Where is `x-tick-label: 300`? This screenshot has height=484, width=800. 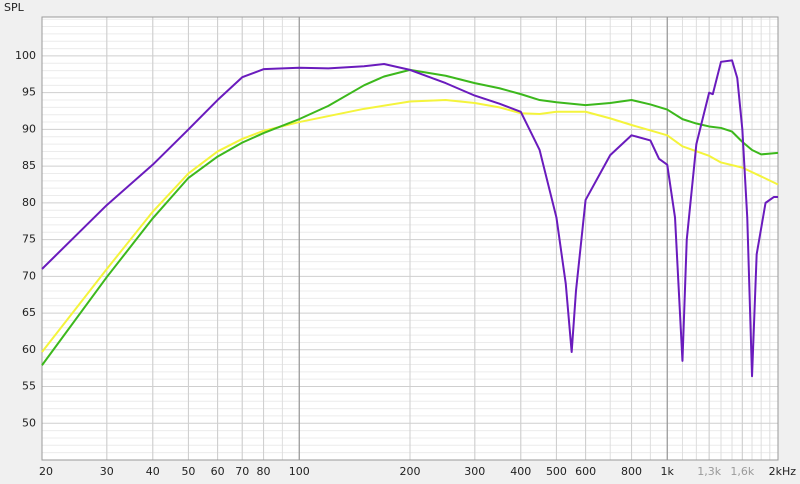
x-tick-label: 300 is located at coordinates (474, 471).